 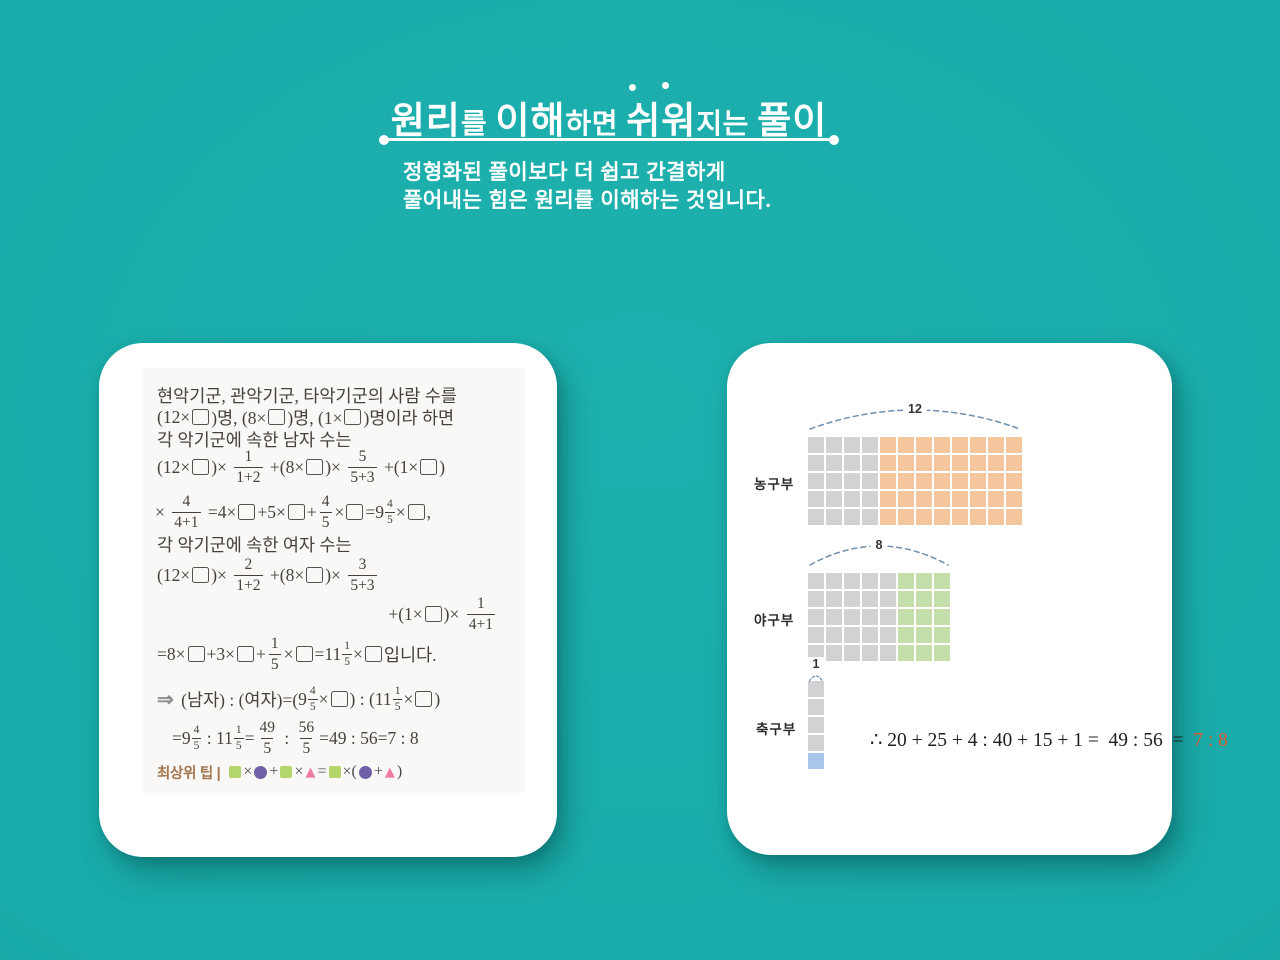 I want to click on math-text: +(1×, so click(x=405, y=613).